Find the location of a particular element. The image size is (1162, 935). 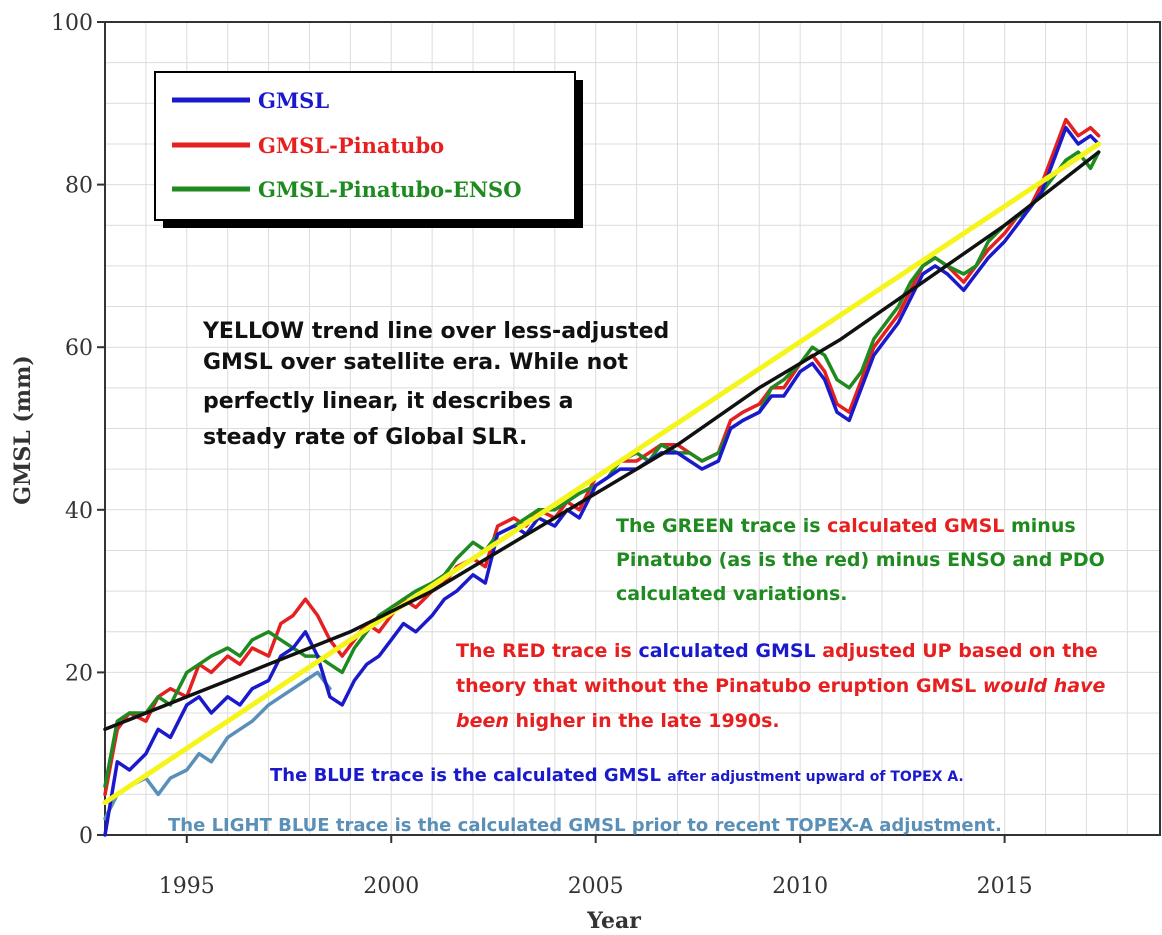

y-tick-label: 0 is located at coordinates (86, 836).